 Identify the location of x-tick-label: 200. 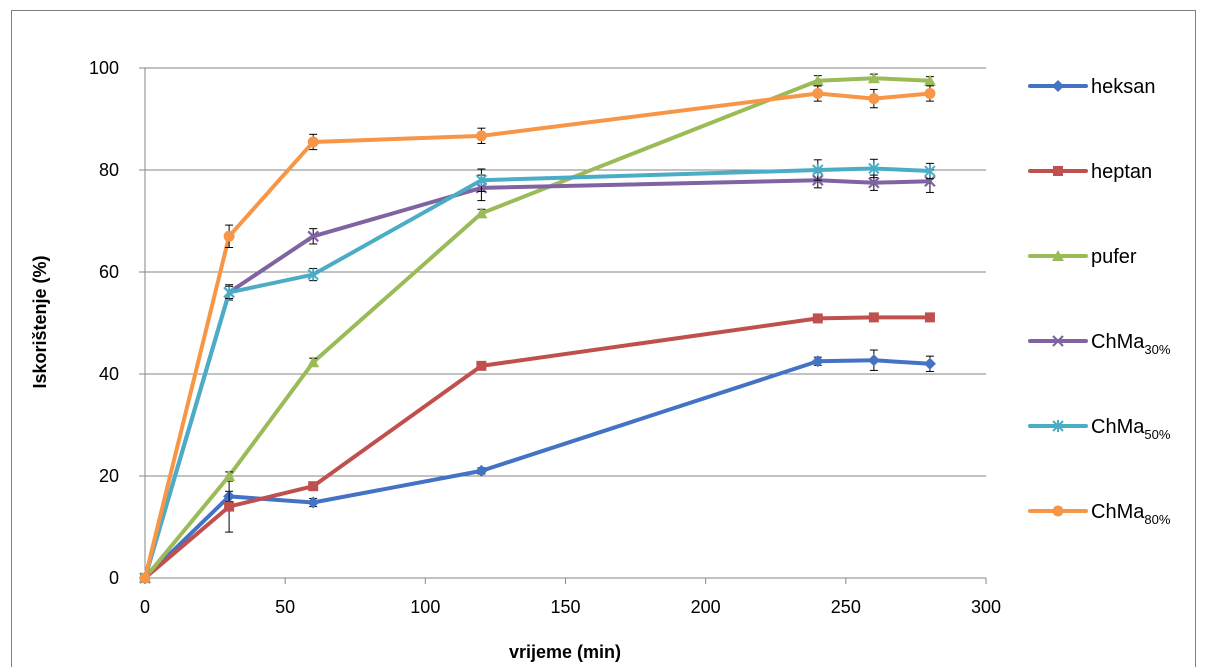
(706, 607).